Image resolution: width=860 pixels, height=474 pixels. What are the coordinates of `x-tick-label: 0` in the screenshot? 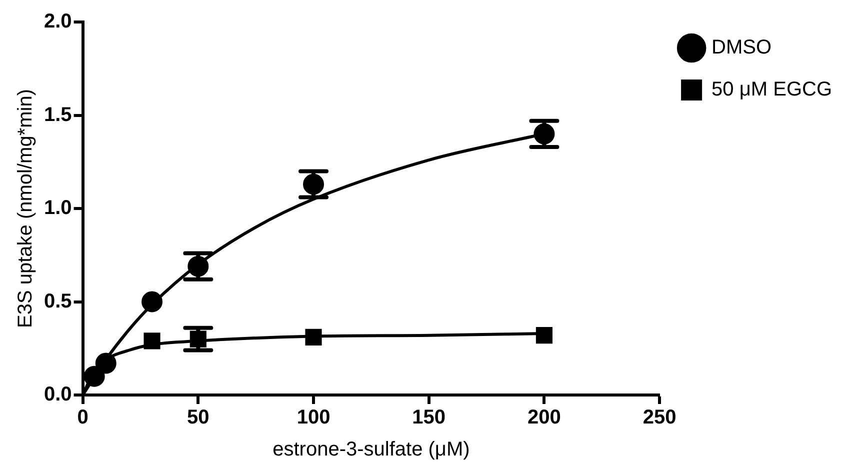 It's located at (82, 417).